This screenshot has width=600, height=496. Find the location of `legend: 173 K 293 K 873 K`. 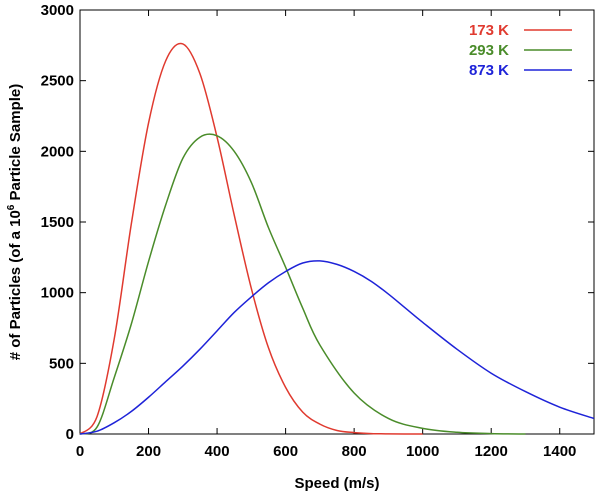

legend: 173 K 293 K 873 K is located at coordinates (520, 50).